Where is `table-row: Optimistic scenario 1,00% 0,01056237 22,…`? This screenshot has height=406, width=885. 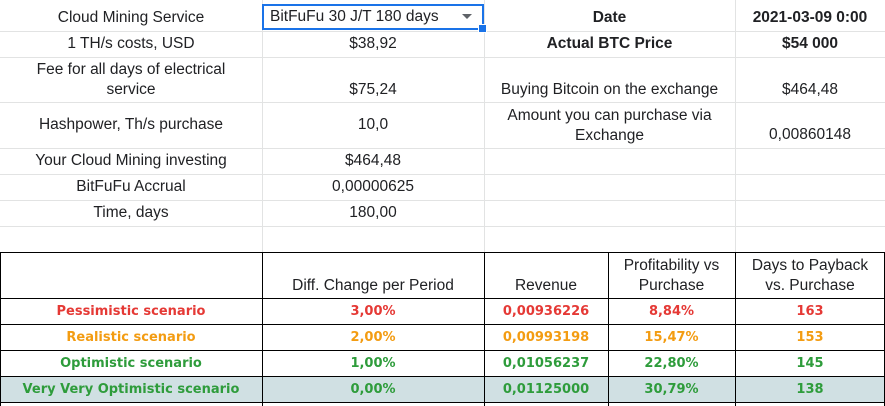
table-row: Optimistic scenario 1,00% 0,01056237 22,… is located at coordinates (442, 363).